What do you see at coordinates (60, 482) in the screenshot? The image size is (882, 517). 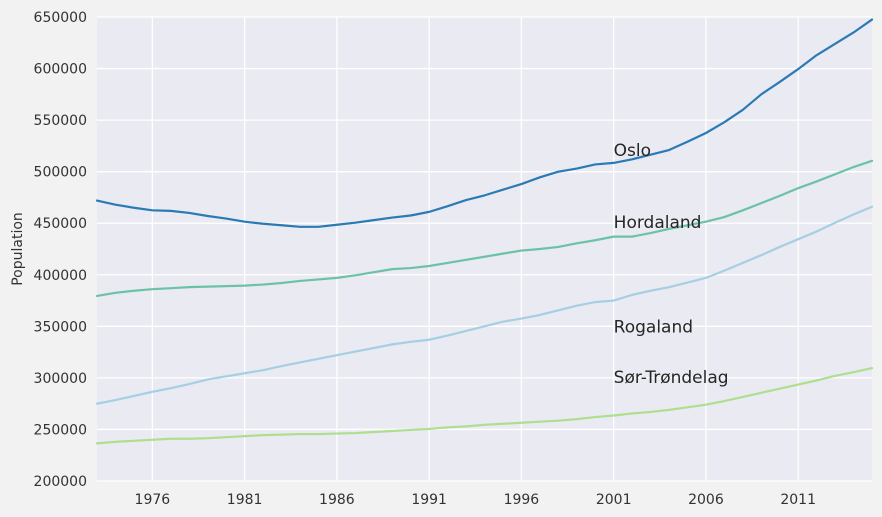 I see `y-tick-label: 200000` at bounding box center [60, 482].